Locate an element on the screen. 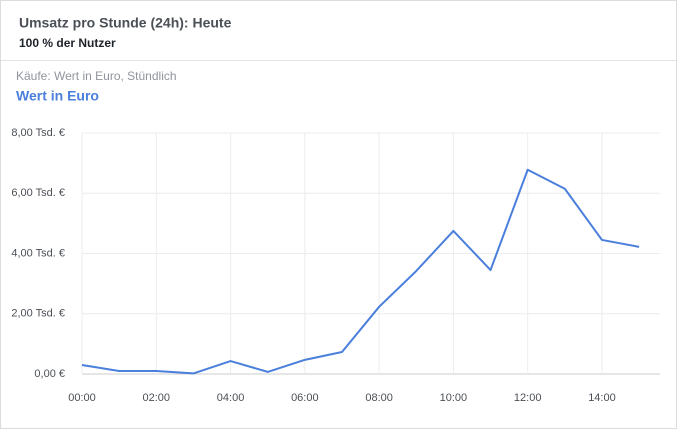 The width and height of the screenshot is (677, 434). y-tick-label: 4,00 Tsd. € is located at coordinates (38, 253).